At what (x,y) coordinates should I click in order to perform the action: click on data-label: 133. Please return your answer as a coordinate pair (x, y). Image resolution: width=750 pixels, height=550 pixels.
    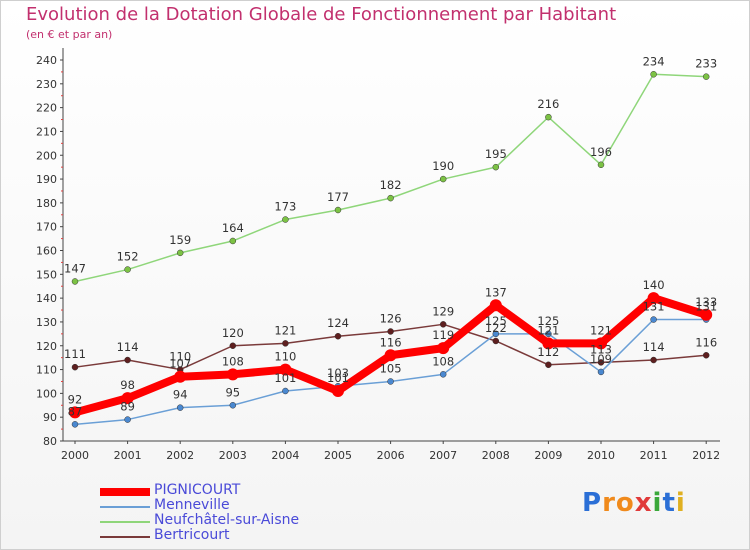
    Looking at the image, I should click on (706, 302).